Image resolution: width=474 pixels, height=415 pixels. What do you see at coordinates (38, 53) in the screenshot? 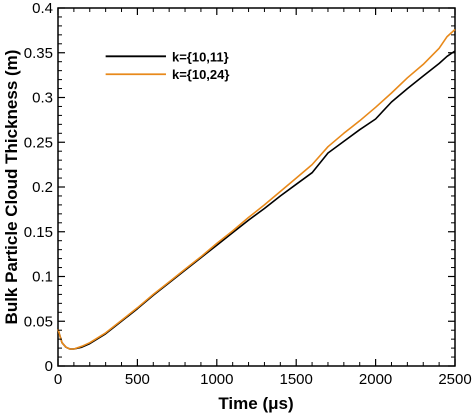
I see `y-tick-label: 0.35` at bounding box center [38, 53].